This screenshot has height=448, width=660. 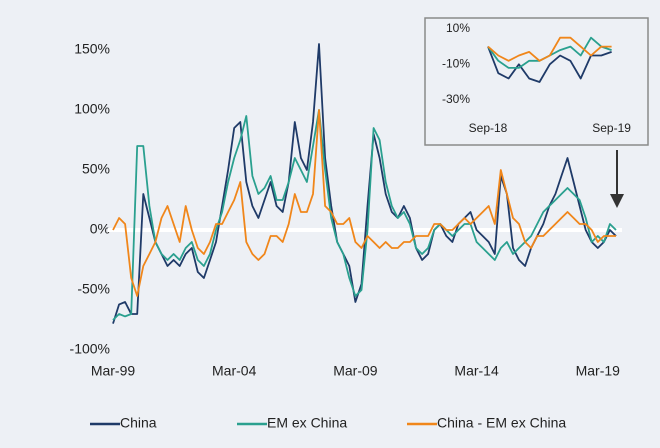 I want to click on y-tick-label: 0%, so click(x=100, y=229).